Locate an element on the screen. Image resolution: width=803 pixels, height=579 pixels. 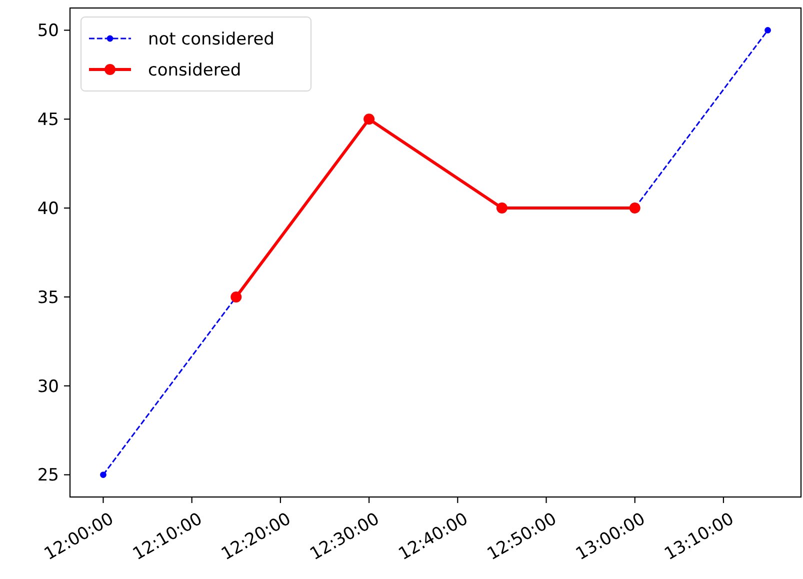
y-tick-label: 40 is located at coordinates (48, 208).